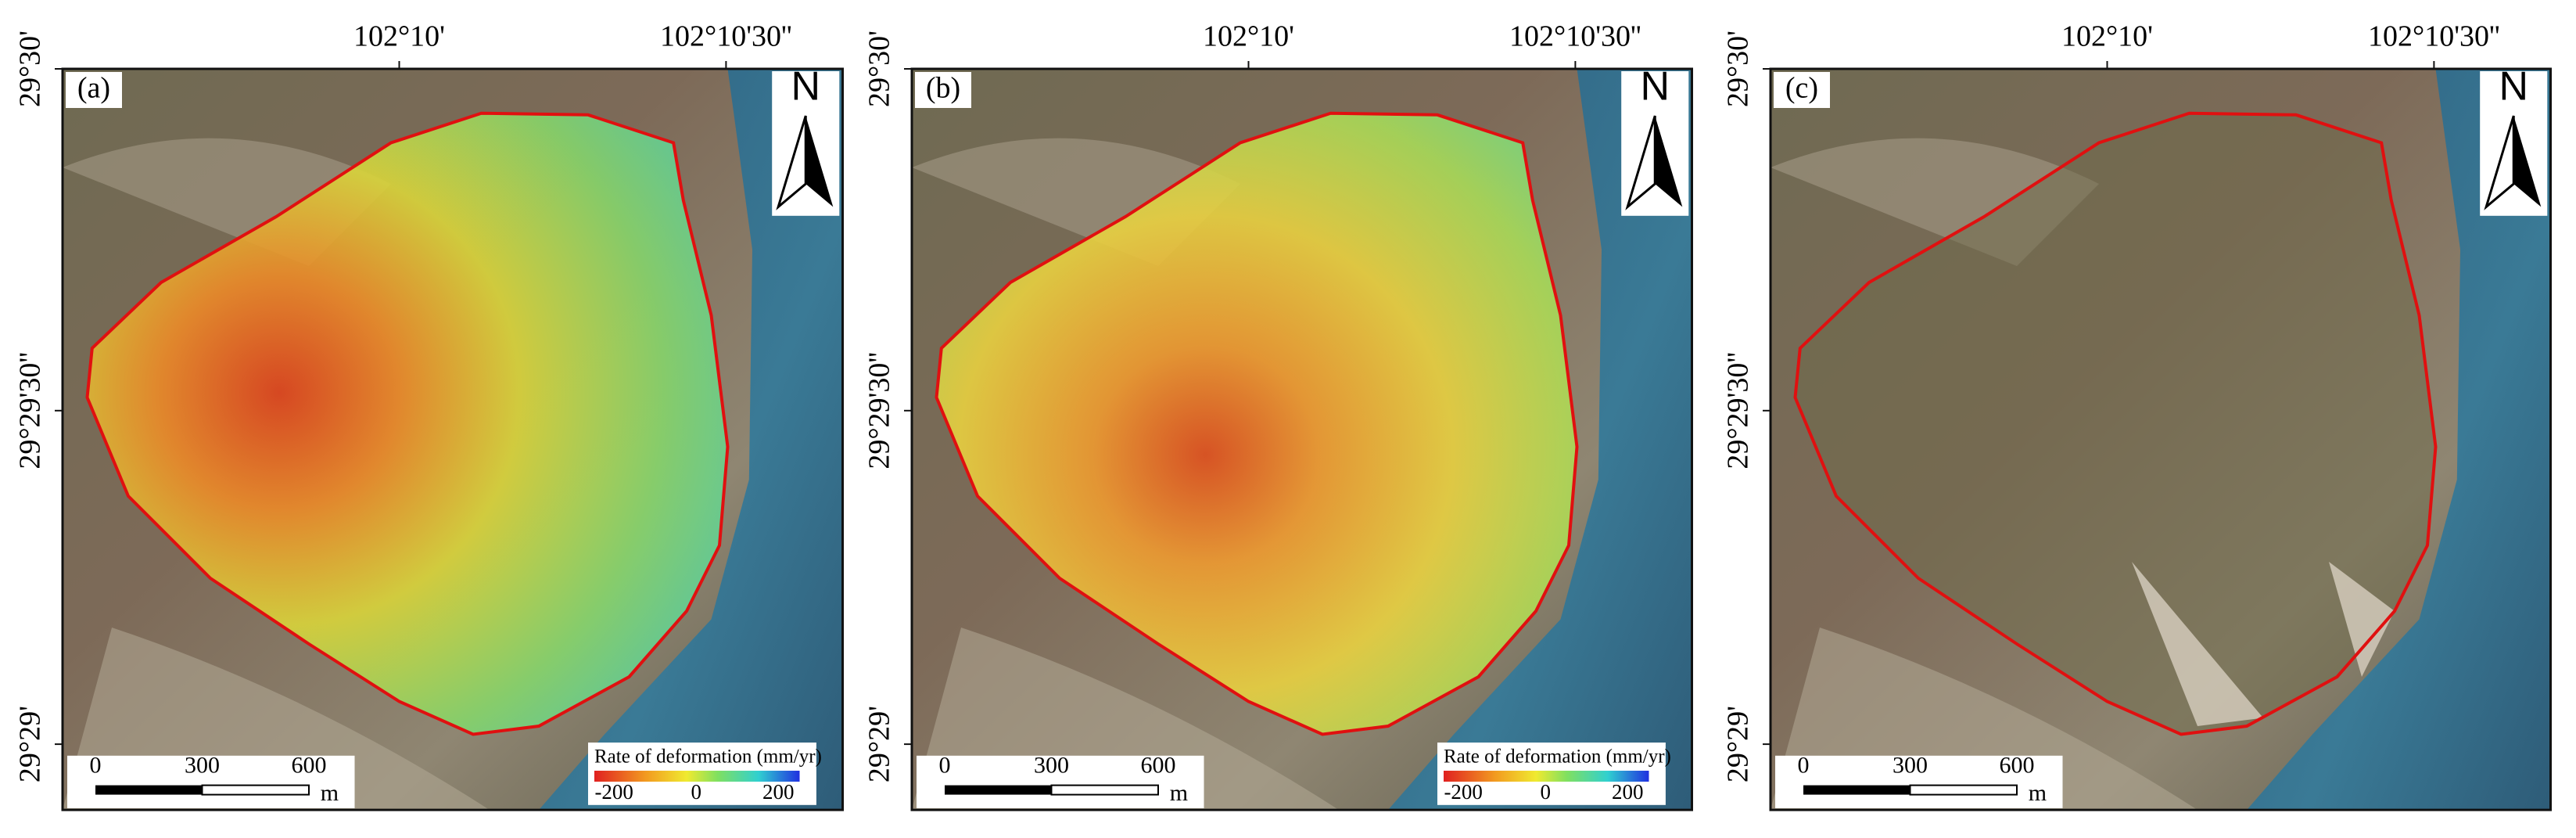 The width and height of the screenshot is (2576, 838). I want to click on panel-label: (a), so click(93, 88).